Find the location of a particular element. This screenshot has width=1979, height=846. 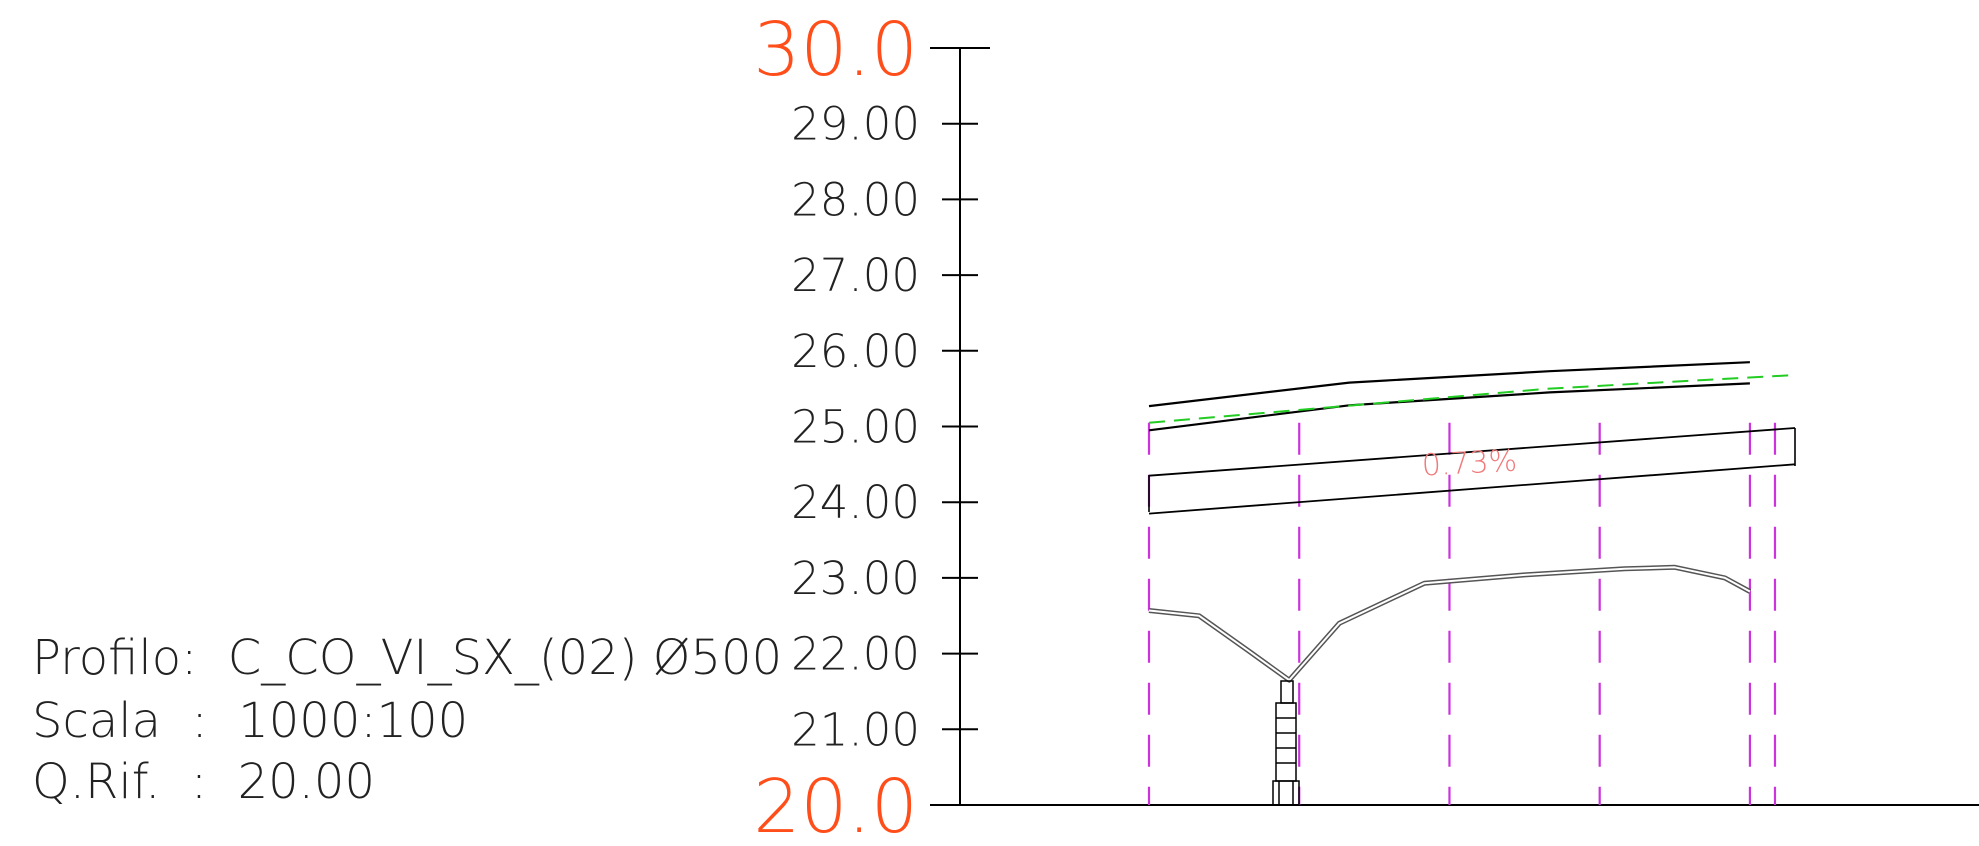

pipe-top-line is located at coordinates (1472, 452).